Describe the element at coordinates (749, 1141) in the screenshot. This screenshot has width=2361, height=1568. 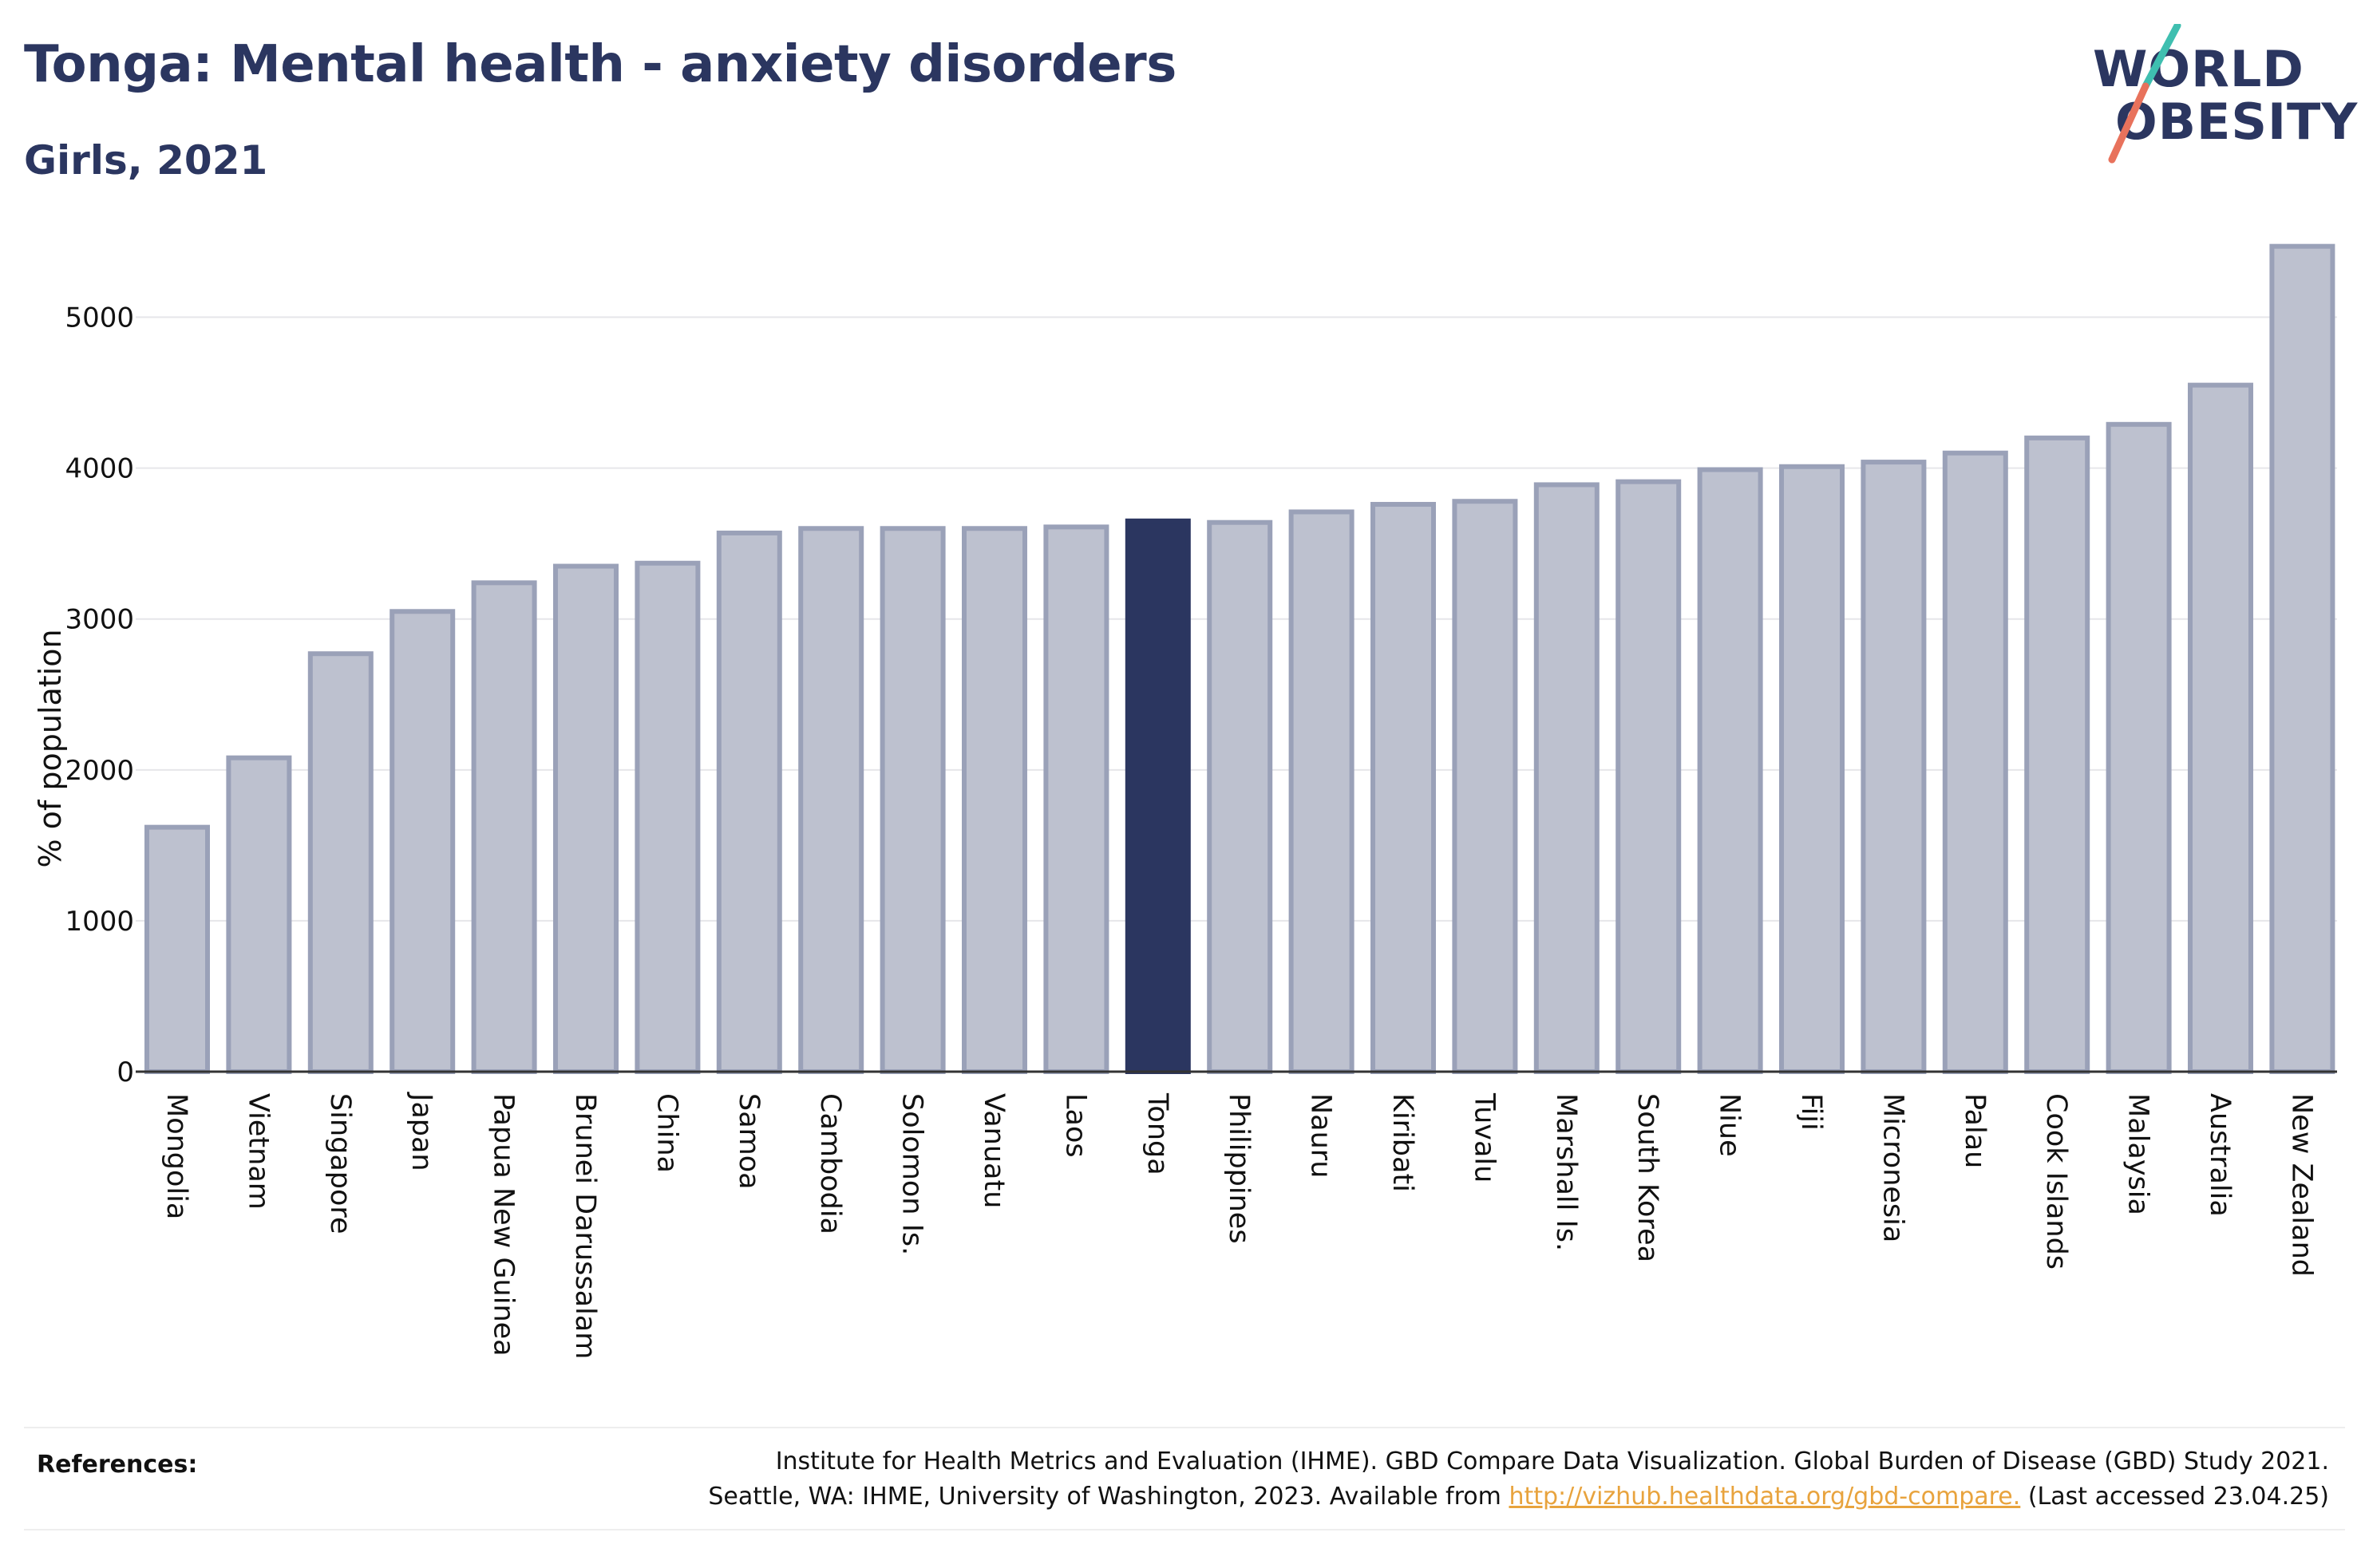
I see `x-tick-label: Samoa` at that location.